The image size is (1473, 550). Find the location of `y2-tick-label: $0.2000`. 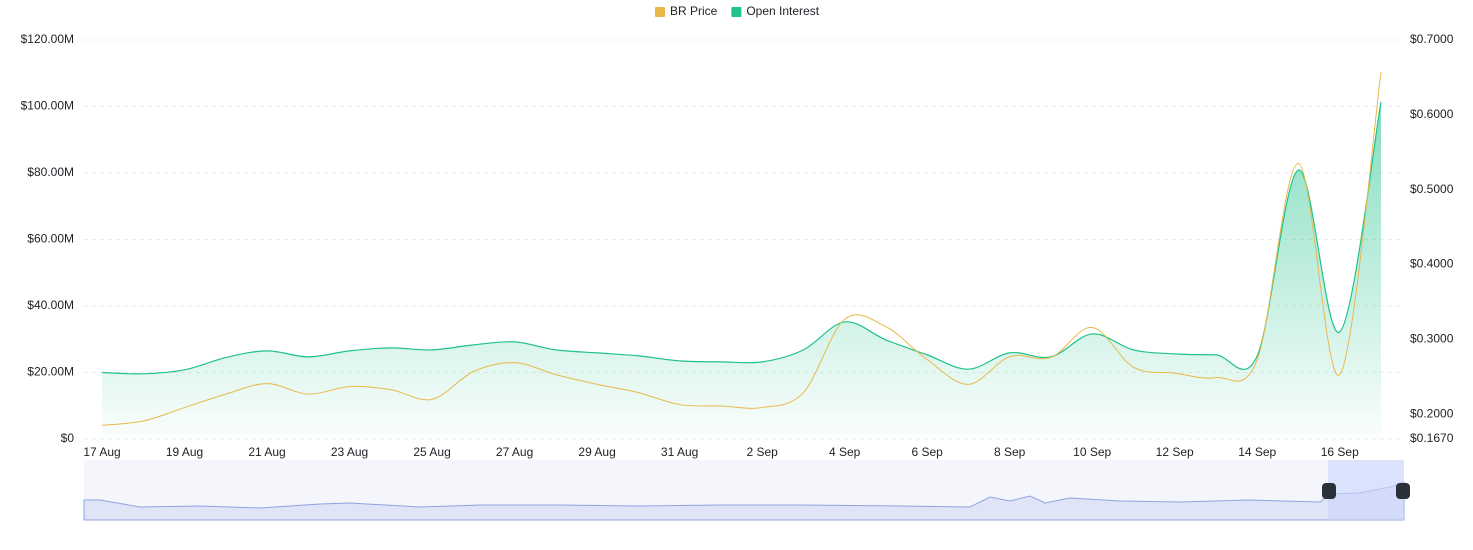

y2-tick-label: $0.2000 is located at coordinates (1432, 413).